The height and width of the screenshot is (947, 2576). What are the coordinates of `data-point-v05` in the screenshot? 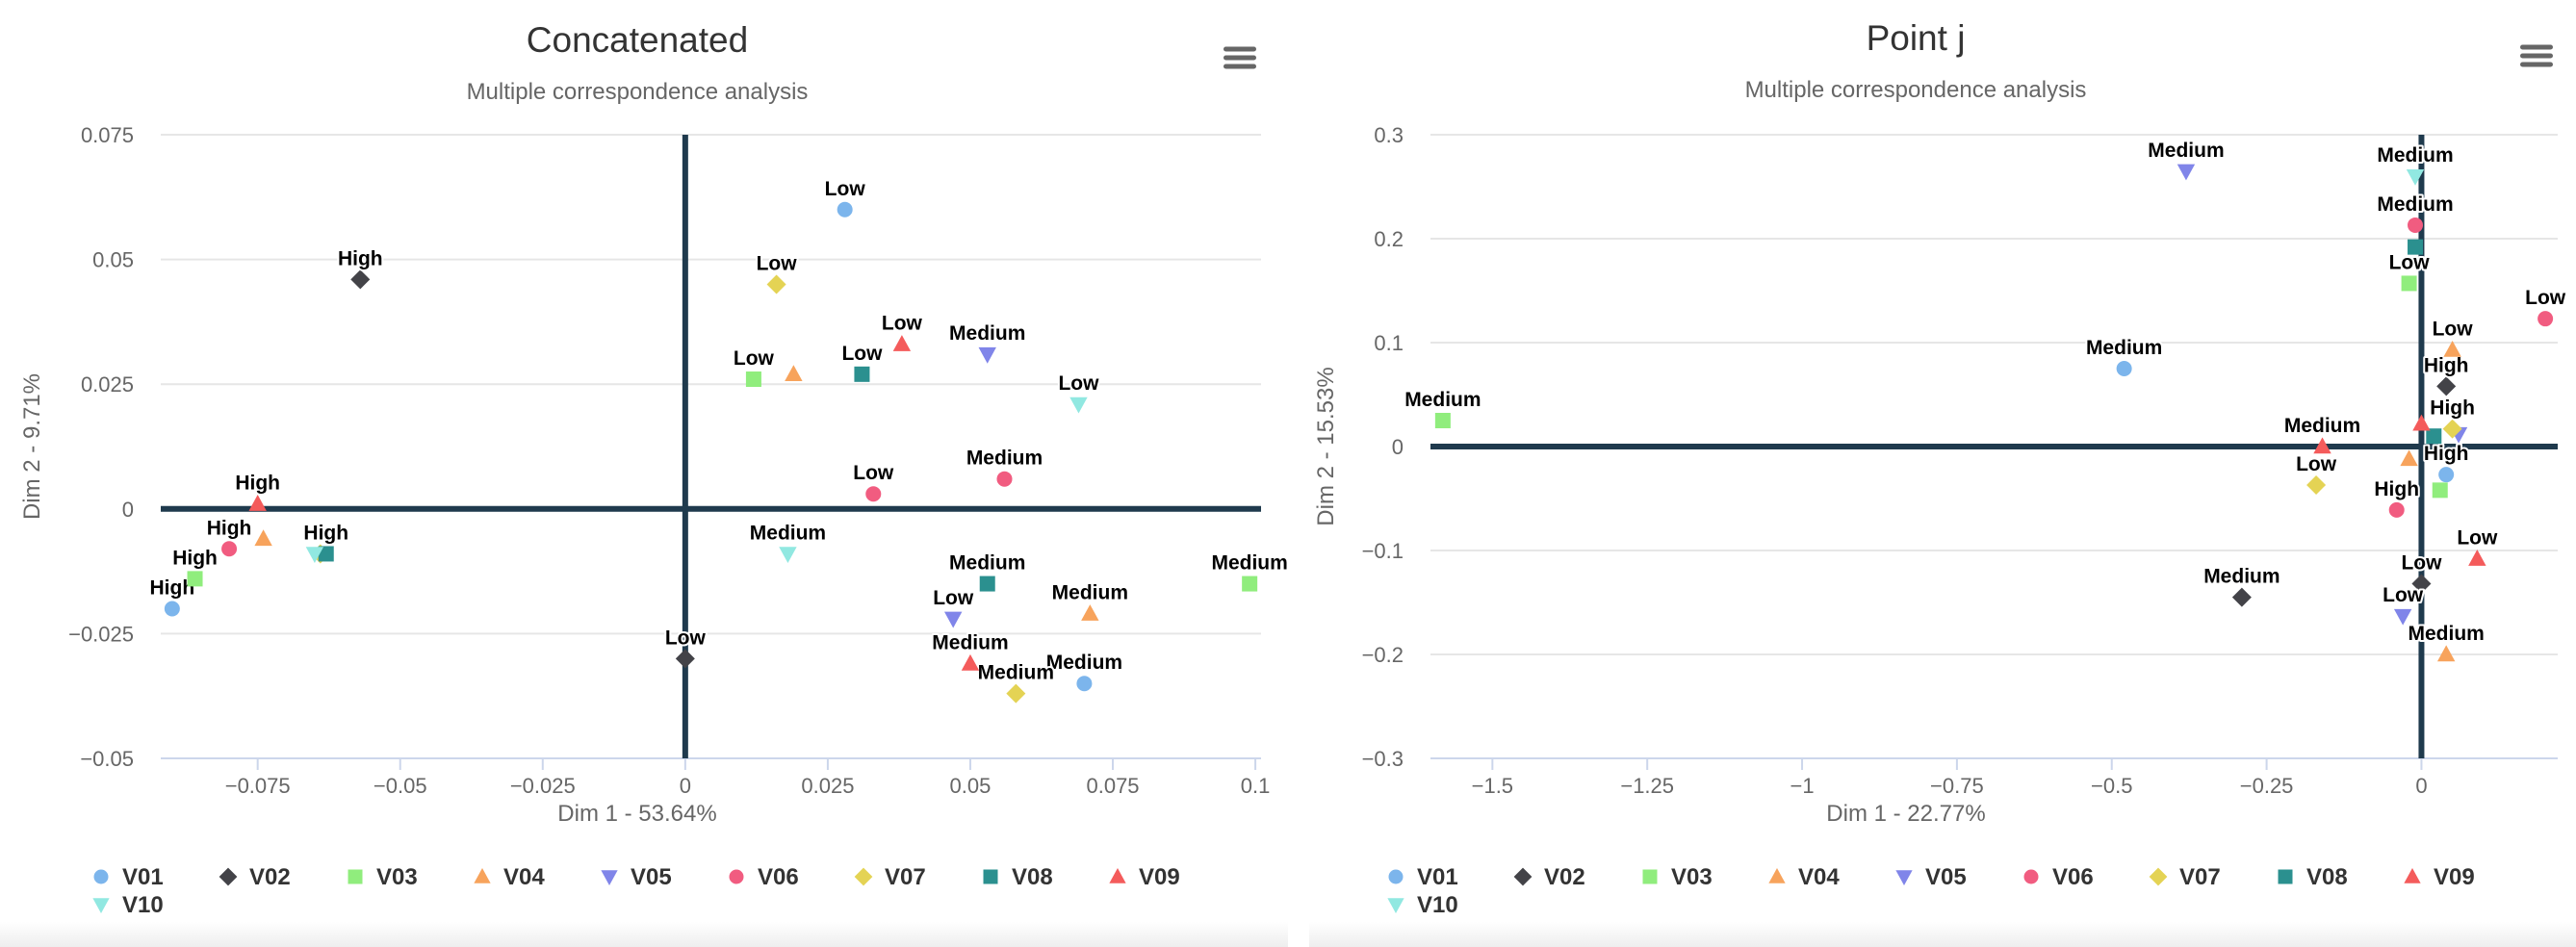 It's located at (953, 620).